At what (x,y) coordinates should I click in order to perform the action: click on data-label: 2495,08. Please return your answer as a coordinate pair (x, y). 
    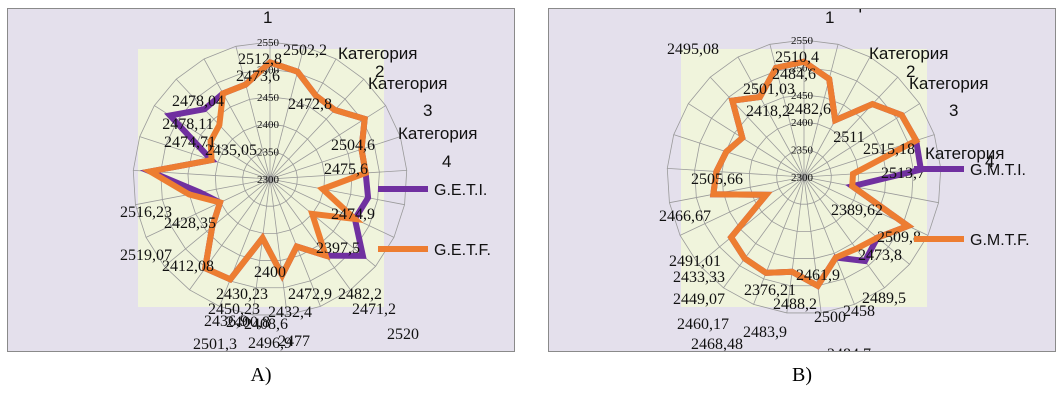
    Looking at the image, I should click on (693, 49).